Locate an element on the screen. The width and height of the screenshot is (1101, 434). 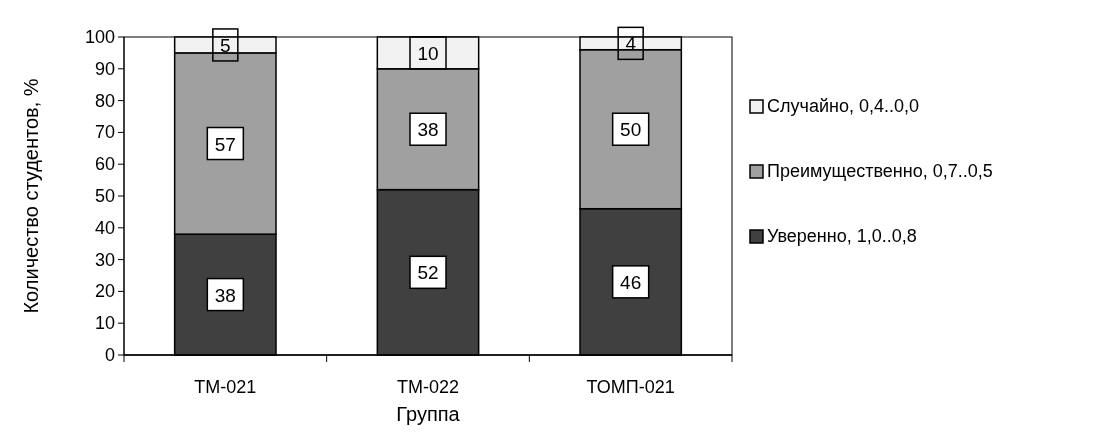
x-tick-label: ТМ-021 is located at coordinates (225, 387).